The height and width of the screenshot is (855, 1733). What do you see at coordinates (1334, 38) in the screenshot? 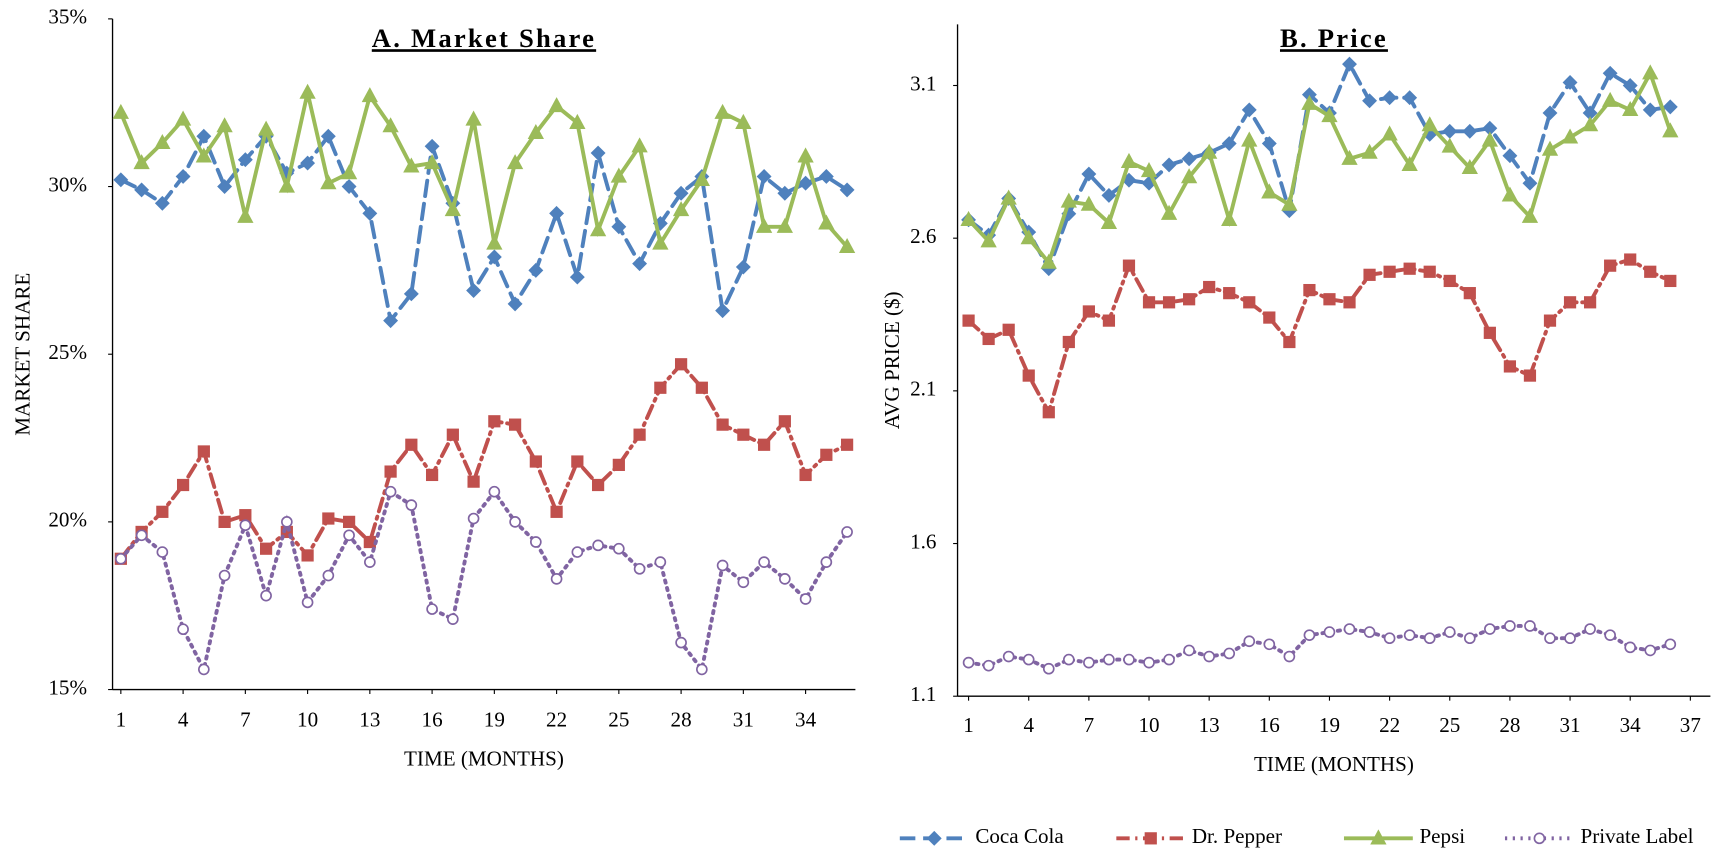
I see `chart-title: B. Price` at bounding box center [1334, 38].